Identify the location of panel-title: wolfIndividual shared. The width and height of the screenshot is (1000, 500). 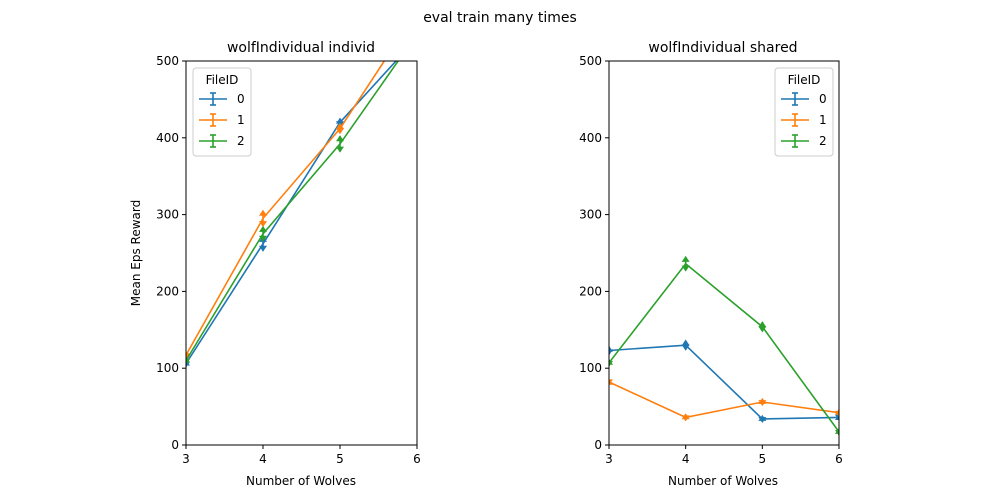
(722, 48).